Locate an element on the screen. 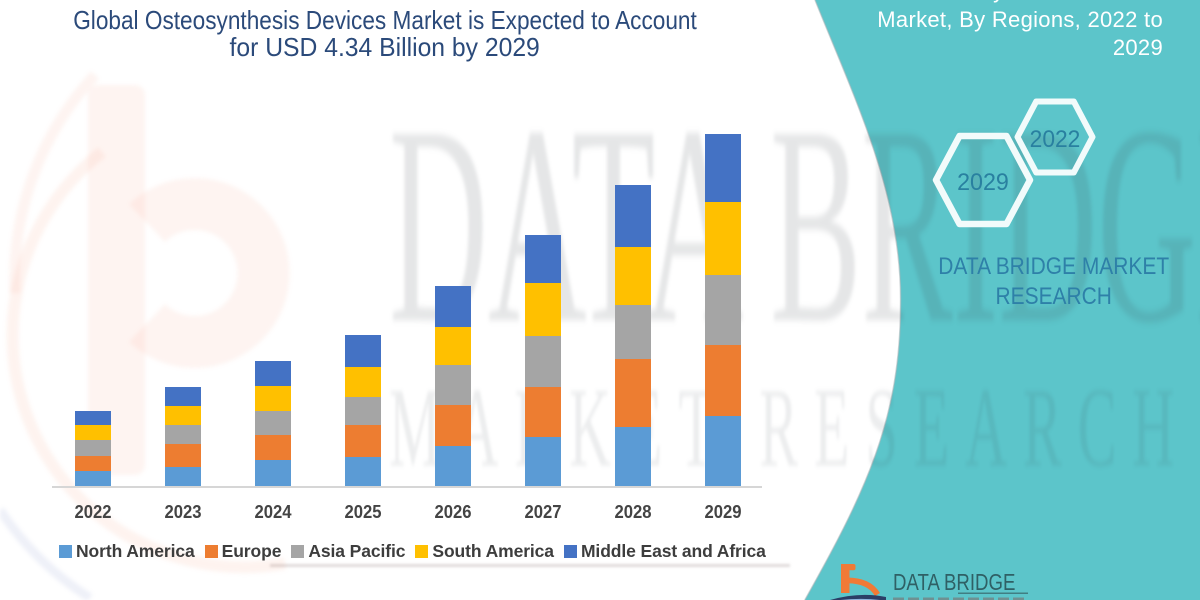 This screenshot has width=1200, height=600. svg-text: 2022 is located at coordinates (1055, 138).